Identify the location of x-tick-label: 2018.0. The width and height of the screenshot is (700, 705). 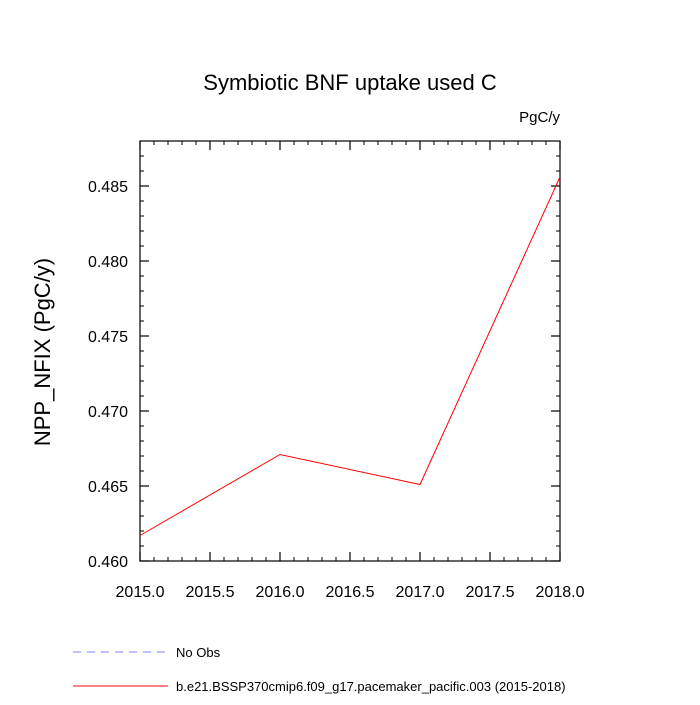
(560, 592).